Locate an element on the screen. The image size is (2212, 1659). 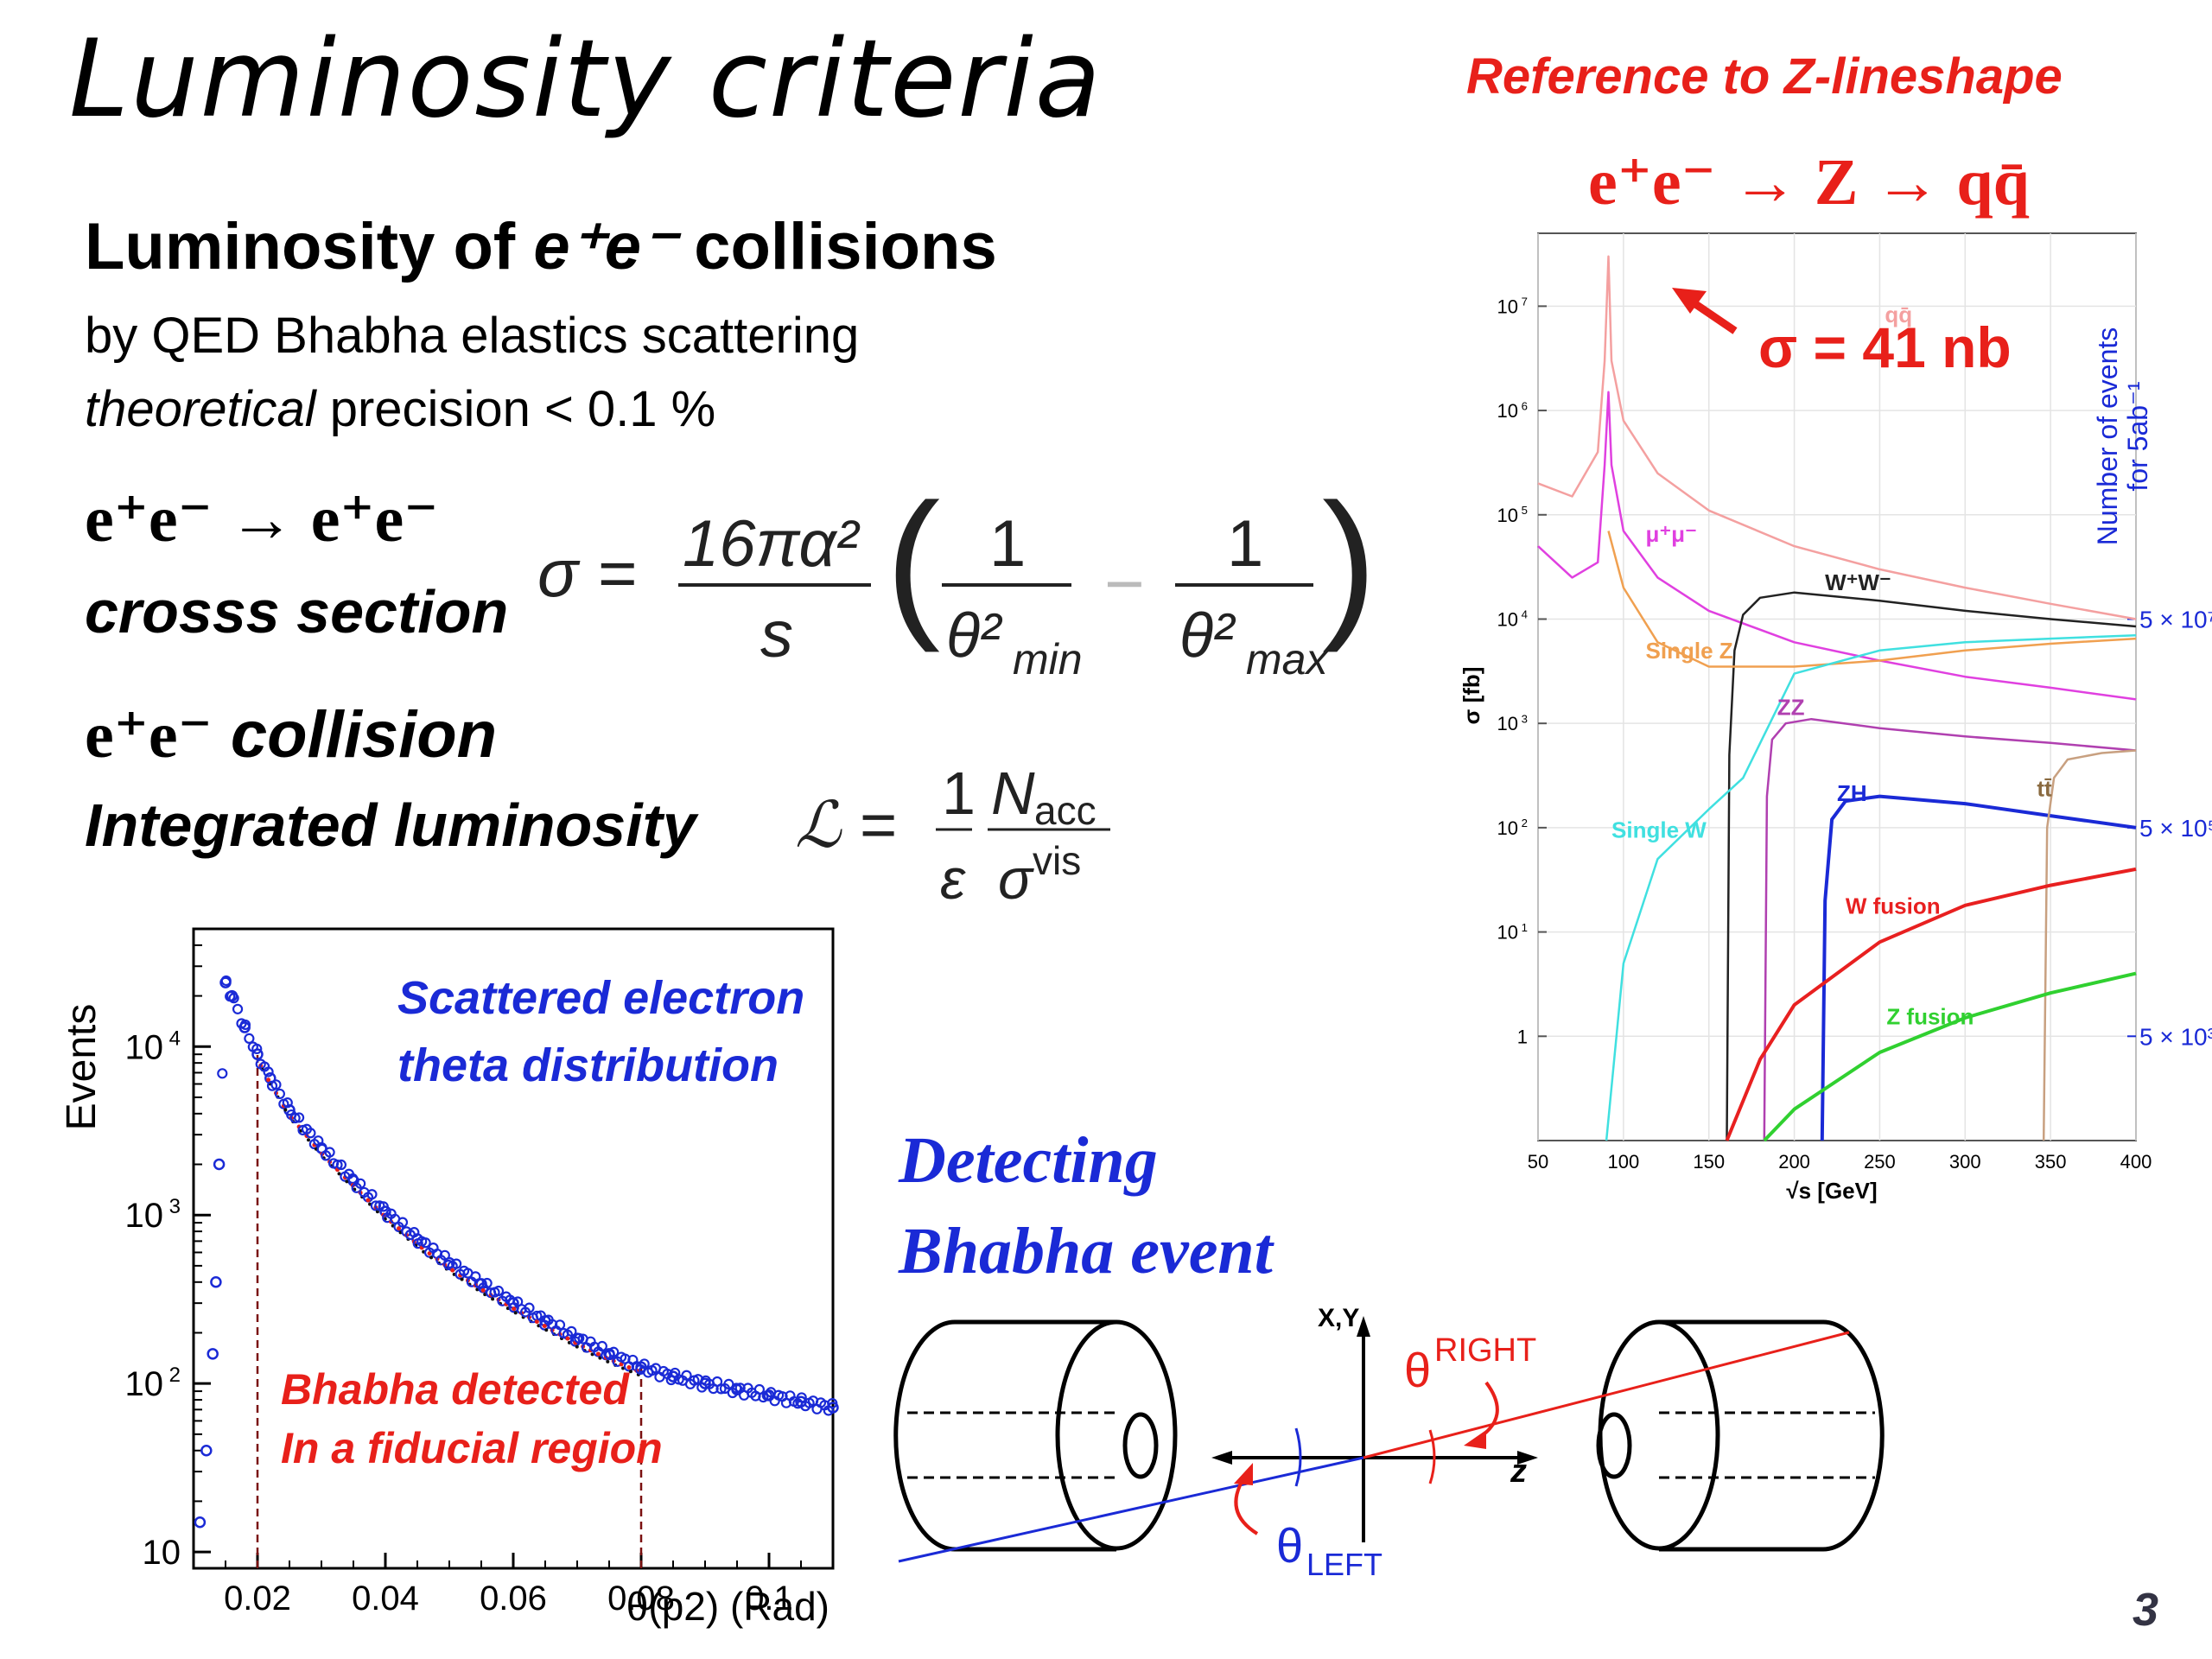
lum-heading-suffix: collisions is located at coordinates (836, 246).